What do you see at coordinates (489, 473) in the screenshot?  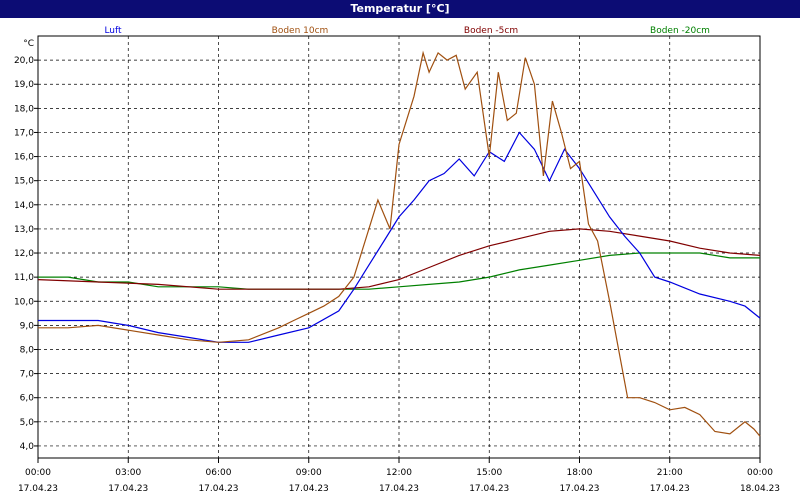 I see `x-tick-time: 15:00` at bounding box center [489, 473].